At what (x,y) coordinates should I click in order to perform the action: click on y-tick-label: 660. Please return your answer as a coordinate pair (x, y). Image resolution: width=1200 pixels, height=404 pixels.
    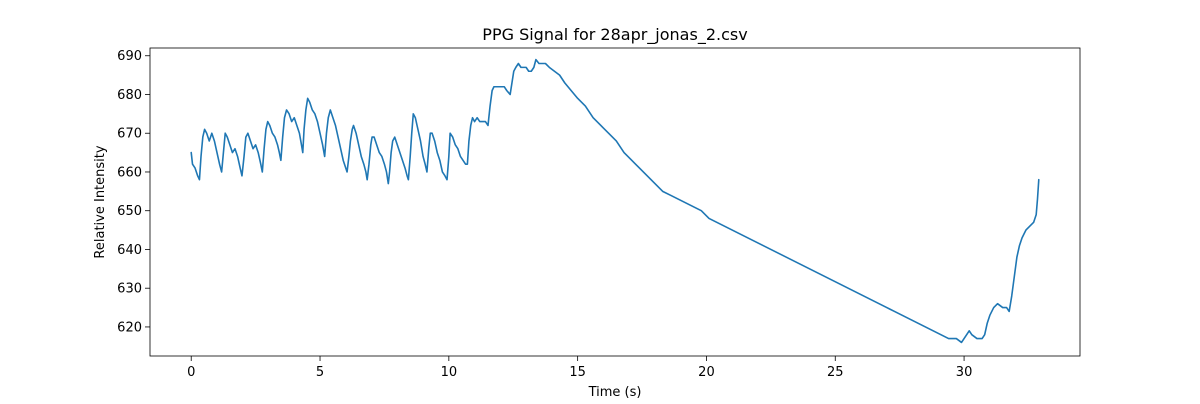
    Looking at the image, I should click on (129, 172).